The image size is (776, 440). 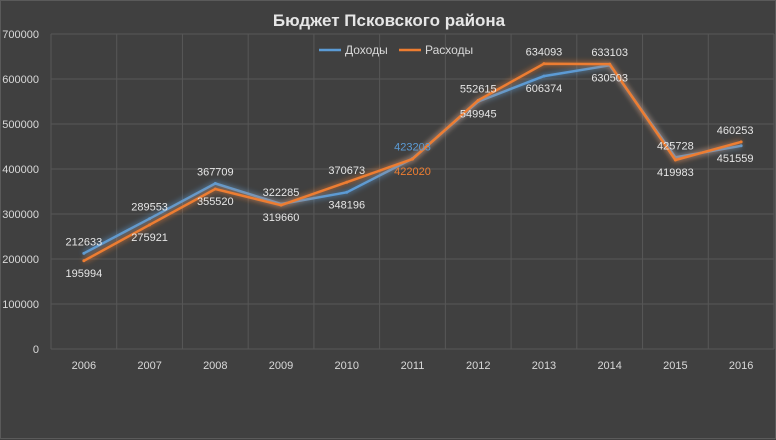 What do you see at coordinates (735, 159) in the screenshot?
I see `data-label: 451559` at bounding box center [735, 159].